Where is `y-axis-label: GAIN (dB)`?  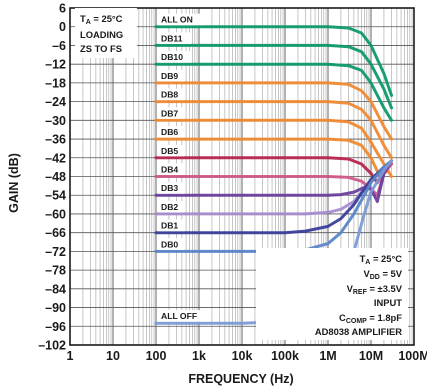 y-axis-label: GAIN (dB) is located at coordinates (14, 183).